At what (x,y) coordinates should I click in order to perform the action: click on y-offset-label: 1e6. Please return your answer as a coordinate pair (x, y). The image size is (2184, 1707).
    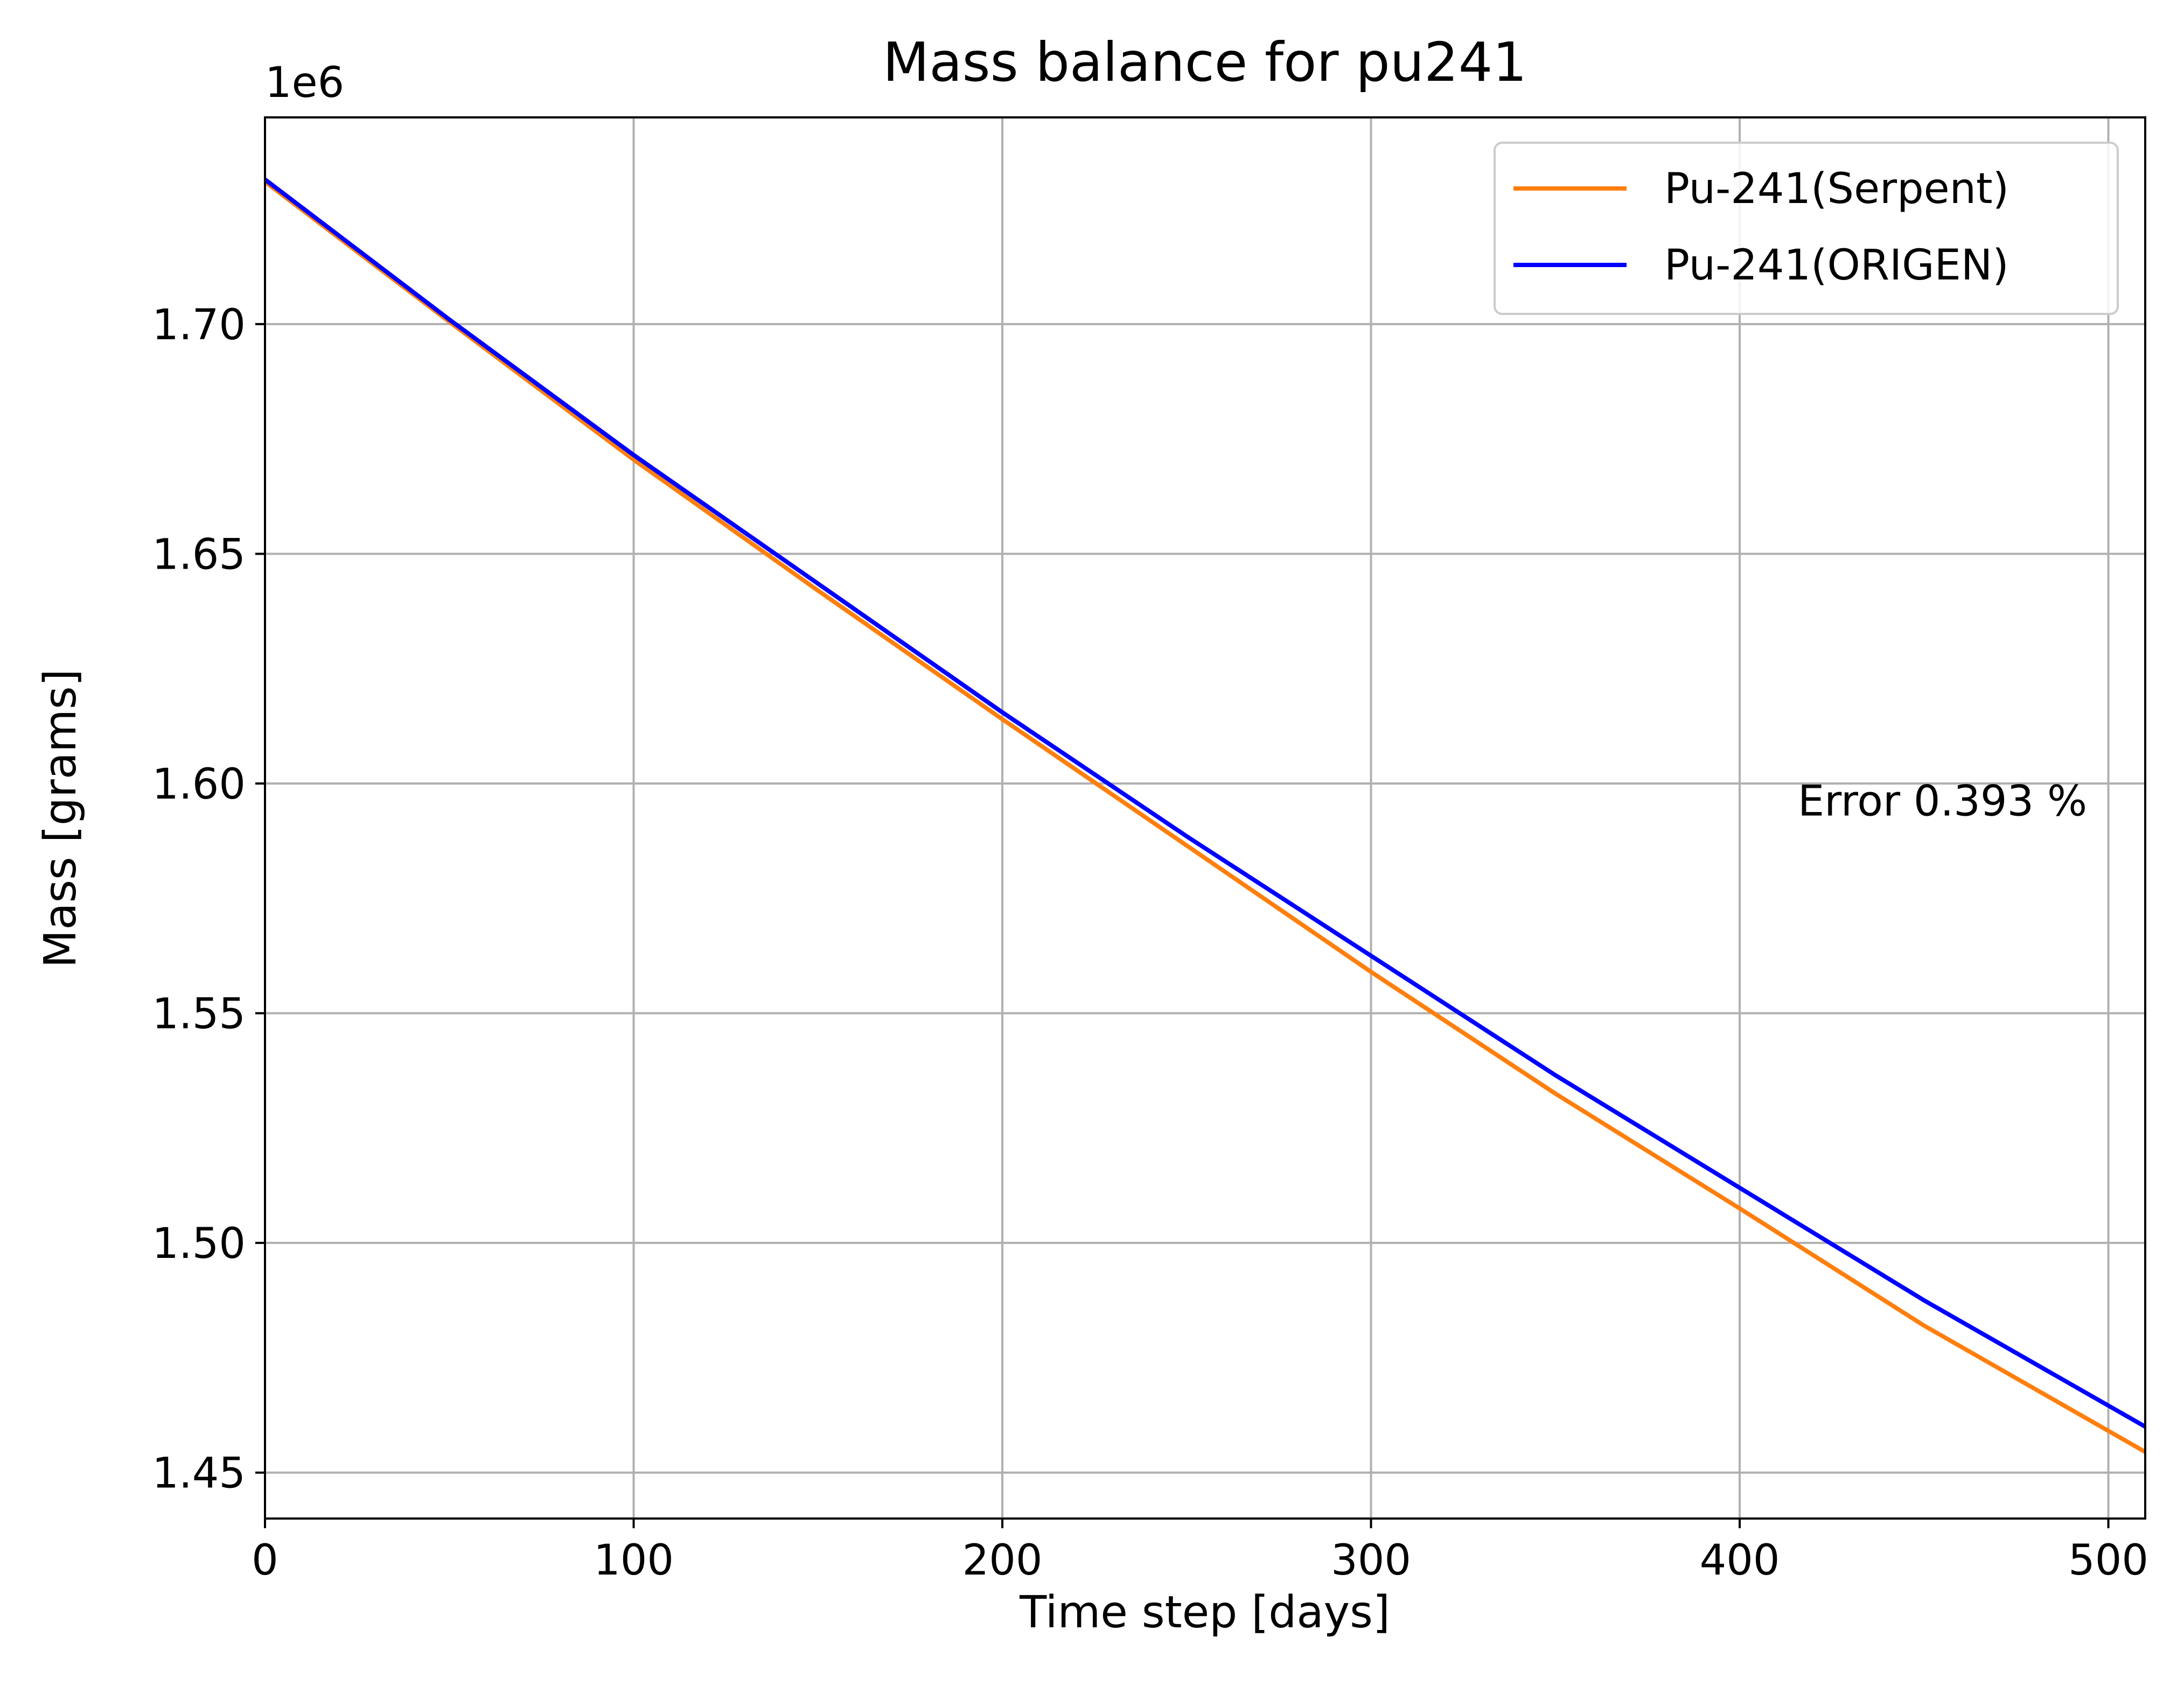
    Looking at the image, I should click on (304, 83).